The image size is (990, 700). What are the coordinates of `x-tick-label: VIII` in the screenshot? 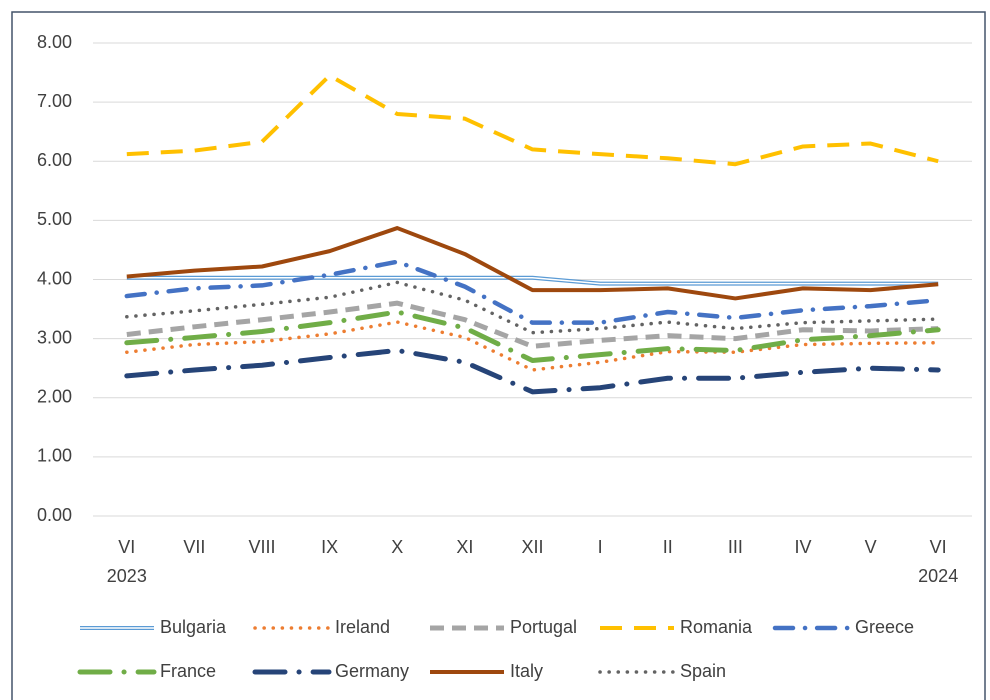 It's located at (262, 547).